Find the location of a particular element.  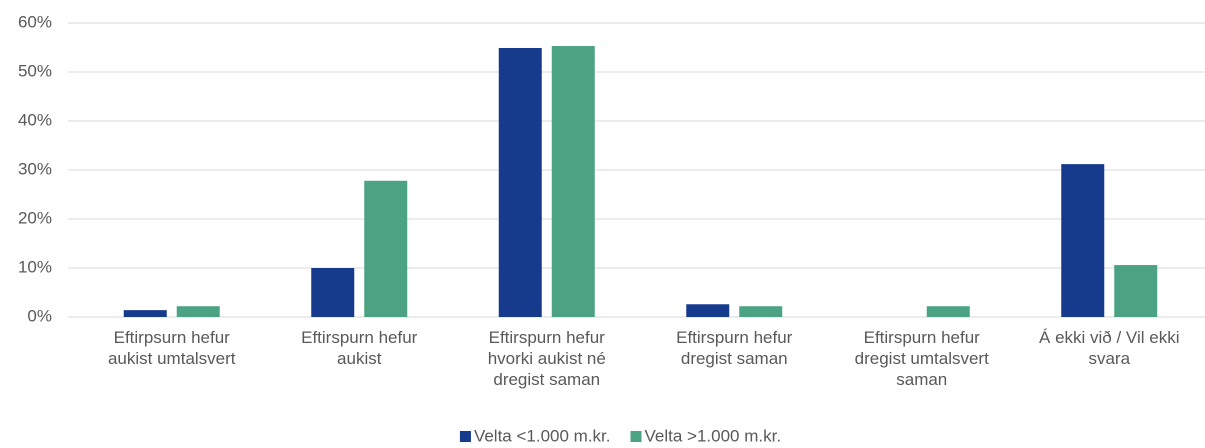

x-tick-label: Á ekki við / Vil ekki svara is located at coordinates (1109, 348).